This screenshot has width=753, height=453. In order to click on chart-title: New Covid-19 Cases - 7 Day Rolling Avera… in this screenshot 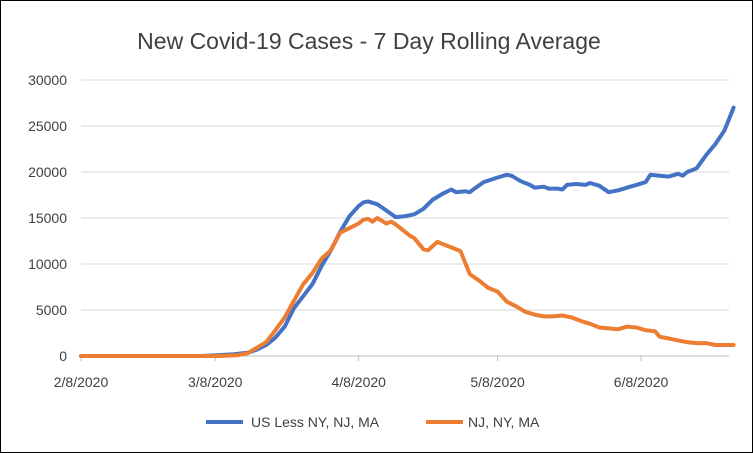, I will do `click(369, 41)`.